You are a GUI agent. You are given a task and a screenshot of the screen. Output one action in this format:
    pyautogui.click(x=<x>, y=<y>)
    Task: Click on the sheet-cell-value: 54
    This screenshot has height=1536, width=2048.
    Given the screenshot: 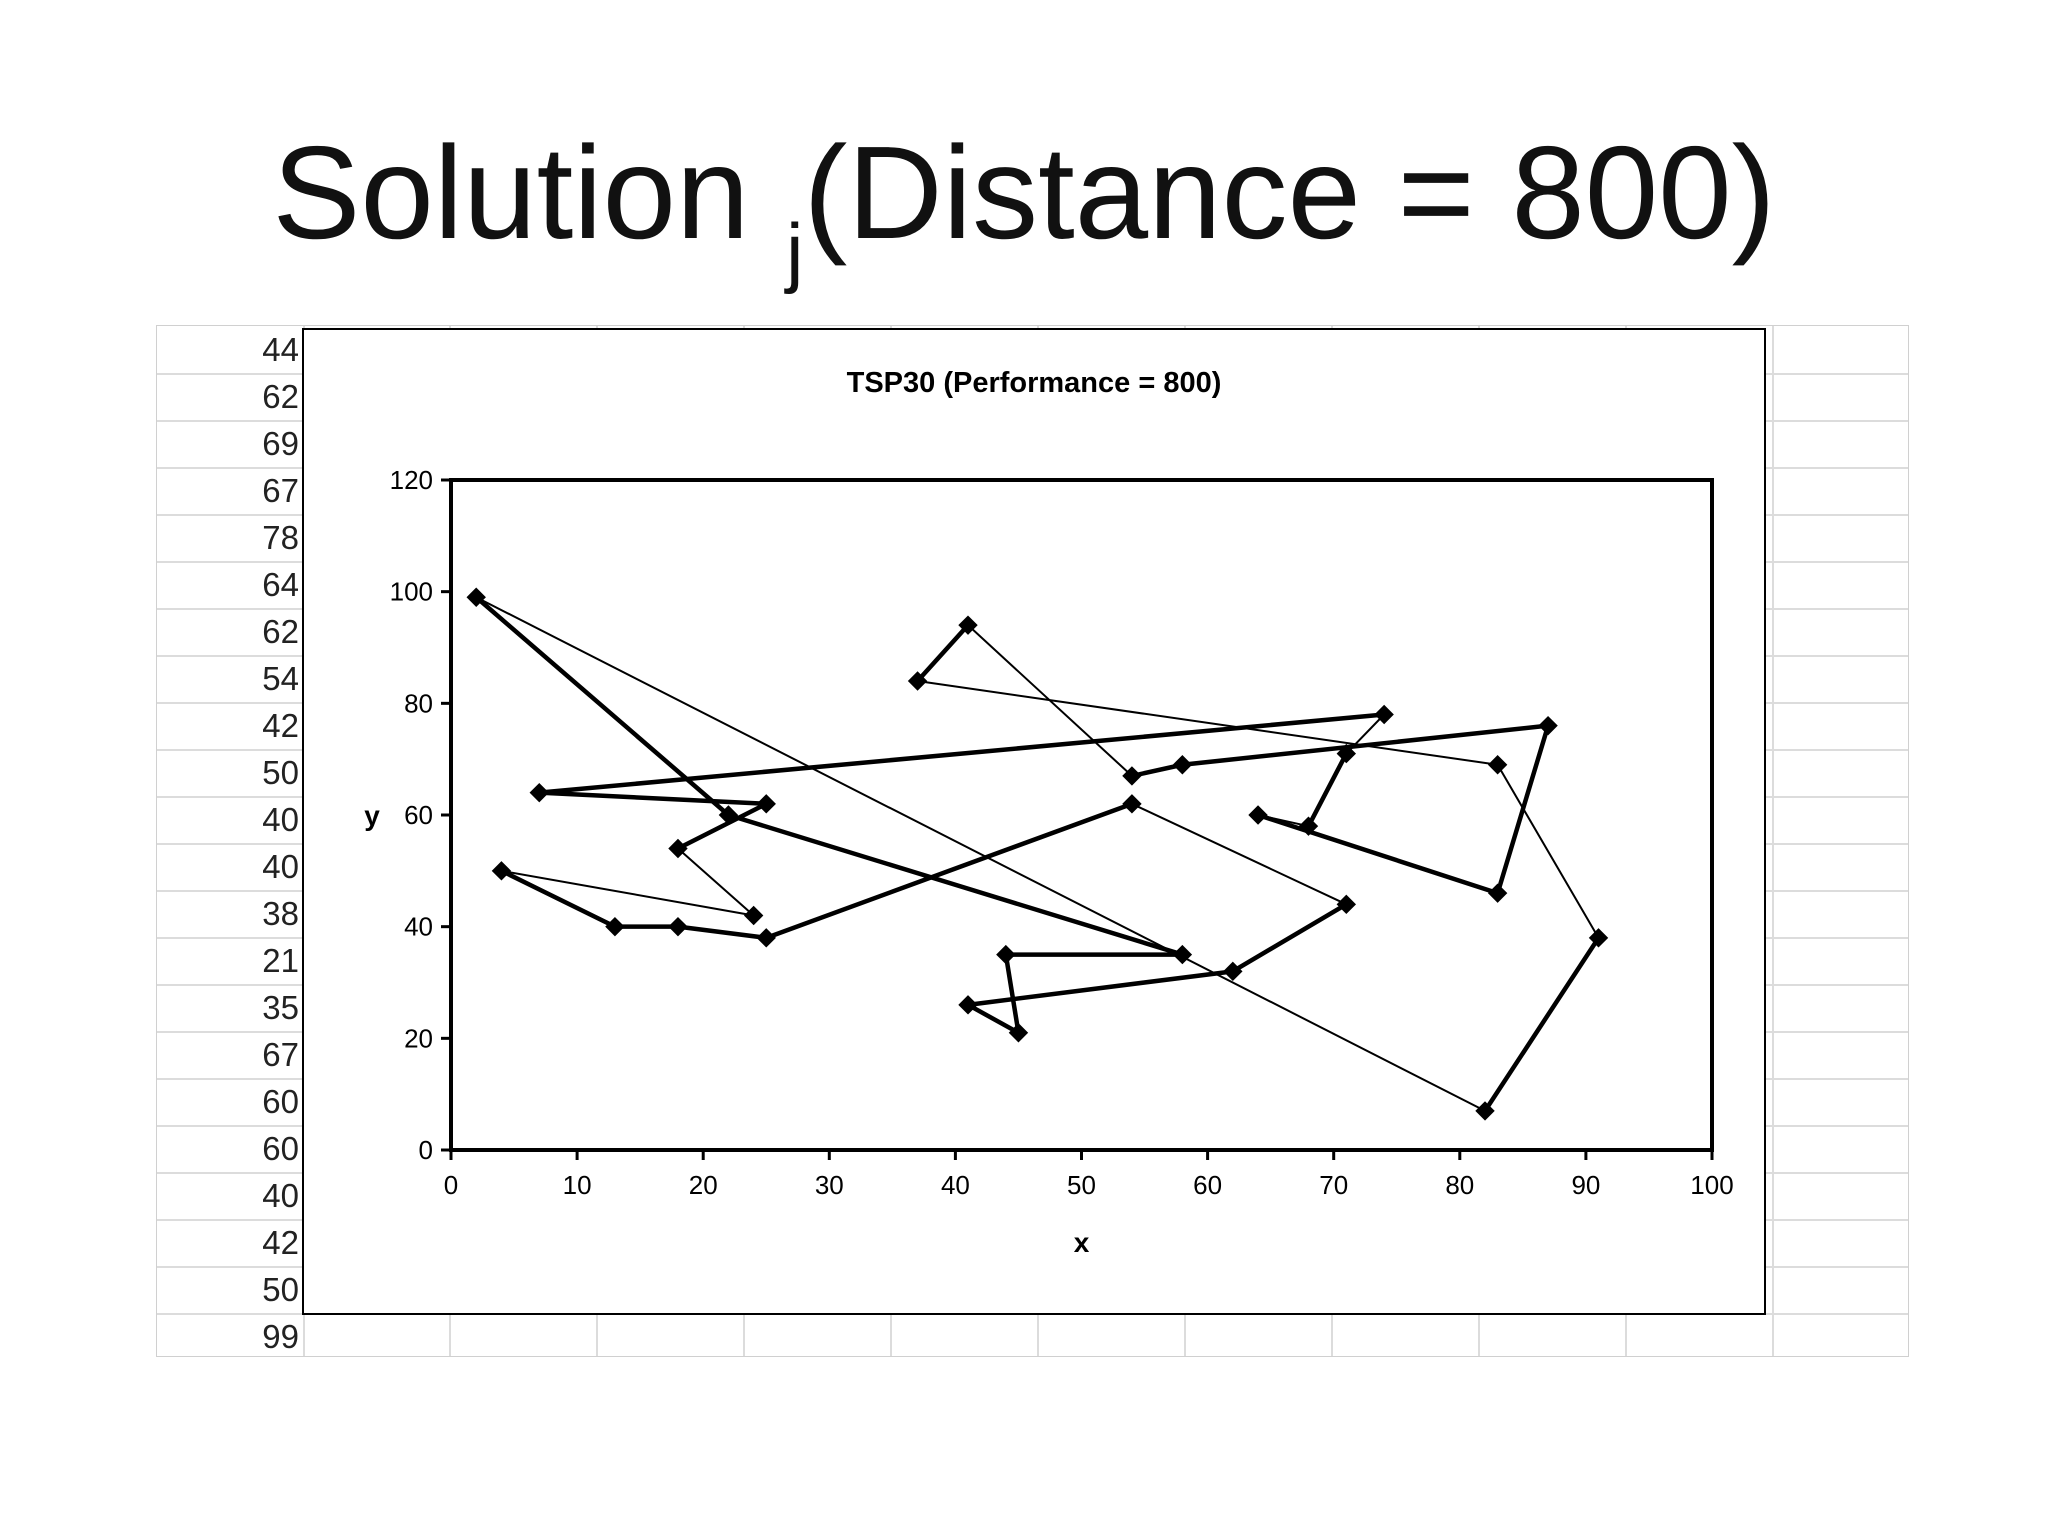 What is the action you would take?
    pyautogui.click(x=280, y=678)
    